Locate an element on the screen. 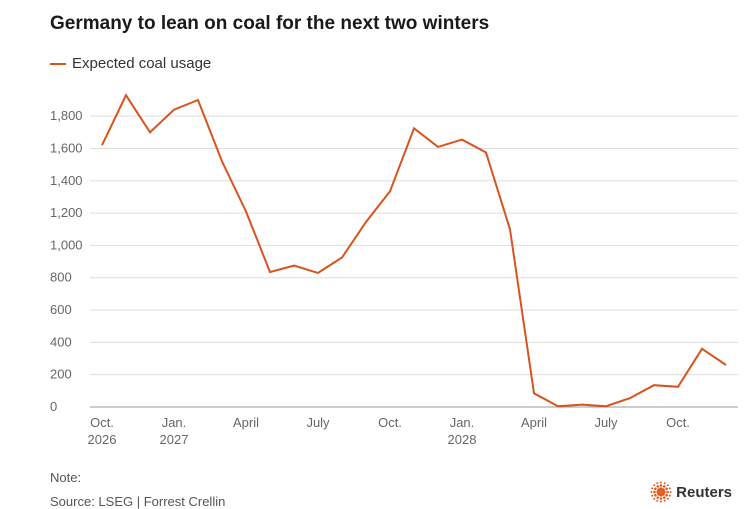 The height and width of the screenshot is (509, 750). y-tick-label: 1,600 is located at coordinates (66, 147).